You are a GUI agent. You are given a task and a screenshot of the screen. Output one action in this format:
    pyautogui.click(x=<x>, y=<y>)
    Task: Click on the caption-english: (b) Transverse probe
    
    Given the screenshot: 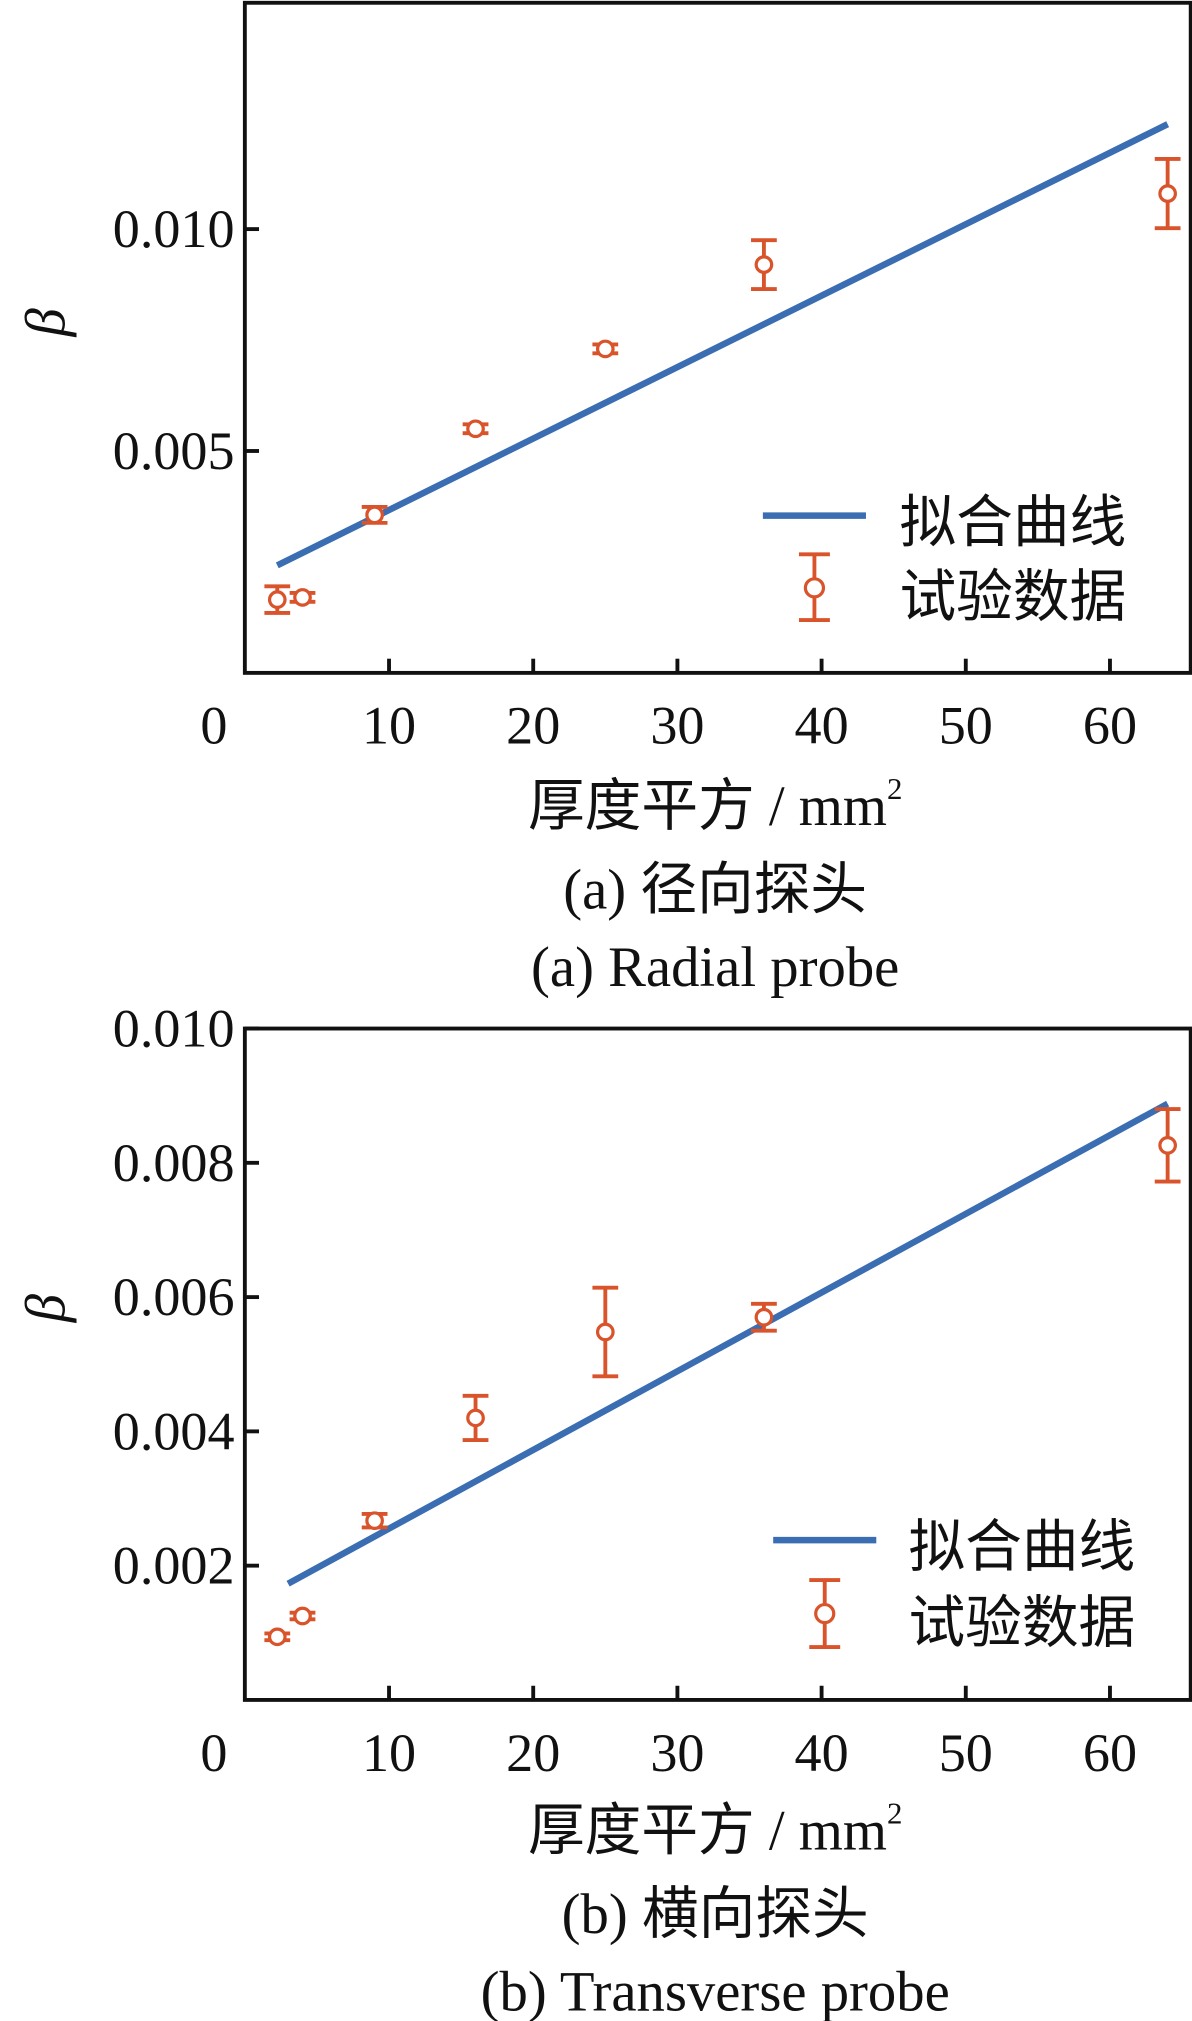 What is the action you would take?
    pyautogui.click(x=715, y=1990)
    